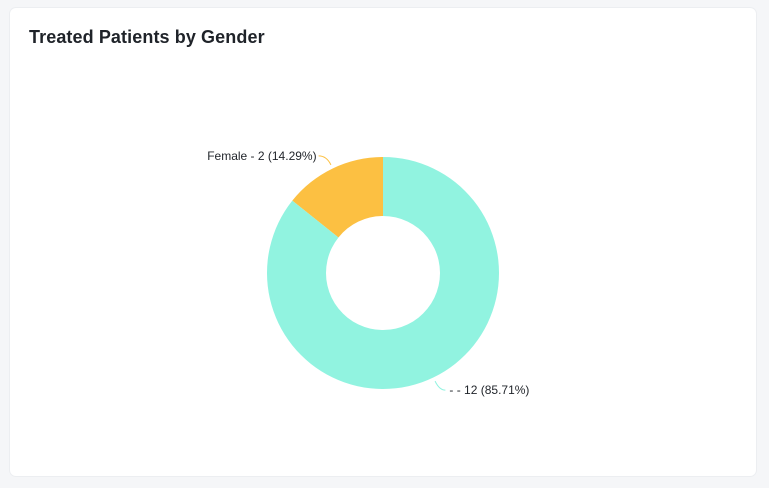 The width and height of the screenshot is (769, 488). What do you see at coordinates (147, 37) in the screenshot?
I see `chart-title: Treated Patients by Gender` at bounding box center [147, 37].